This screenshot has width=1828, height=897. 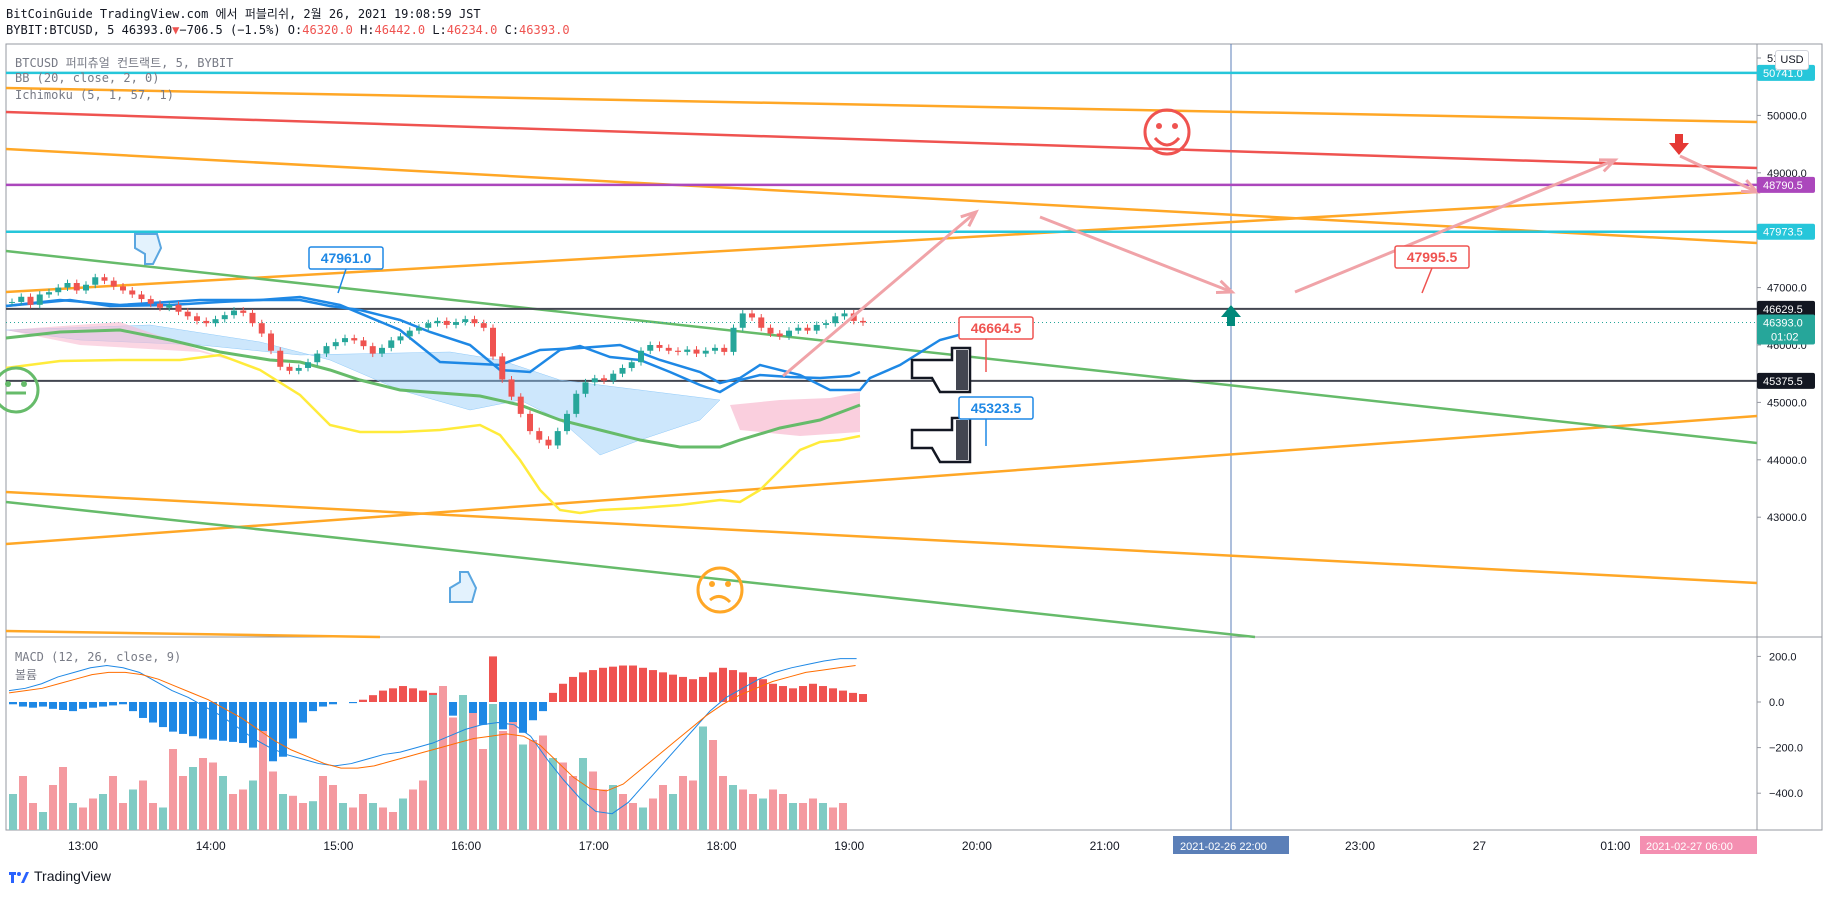 What do you see at coordinates (1787, 461) in the screenshot?
I see `y-tick-label: 44000.0` at bounding box center [1787, 461].